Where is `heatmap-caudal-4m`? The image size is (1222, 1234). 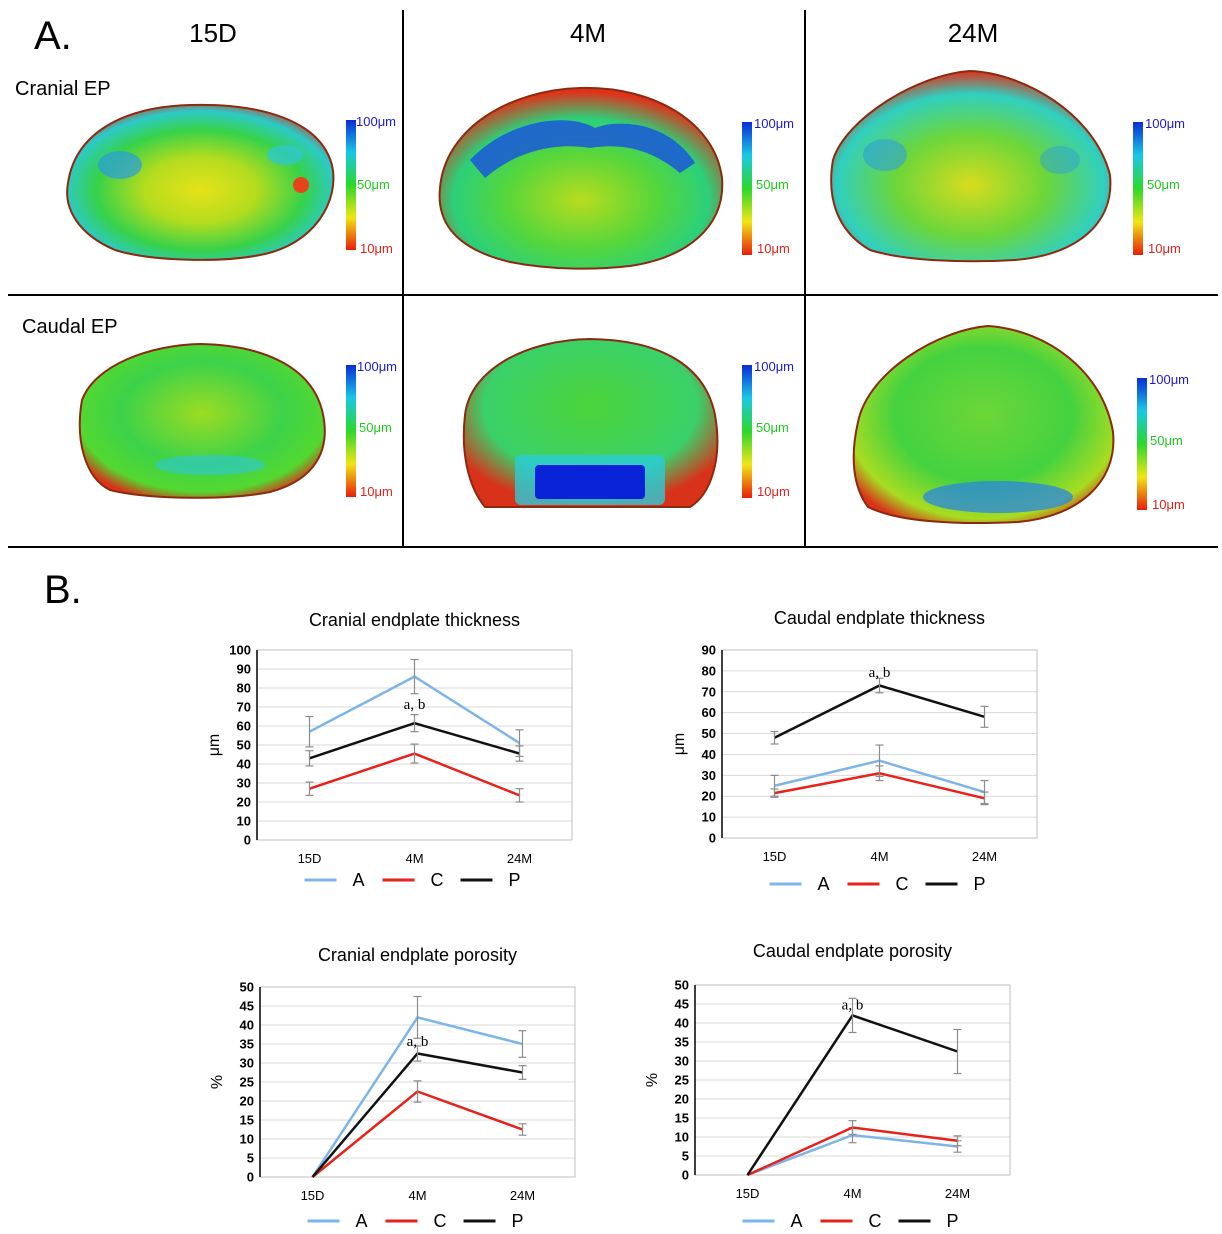
heatmap-caudal-4m is located at coordinates (590, 422).